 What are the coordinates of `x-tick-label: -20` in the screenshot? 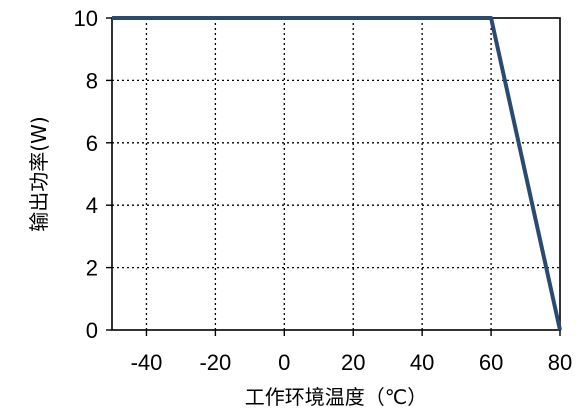 It's located at (215, 362).